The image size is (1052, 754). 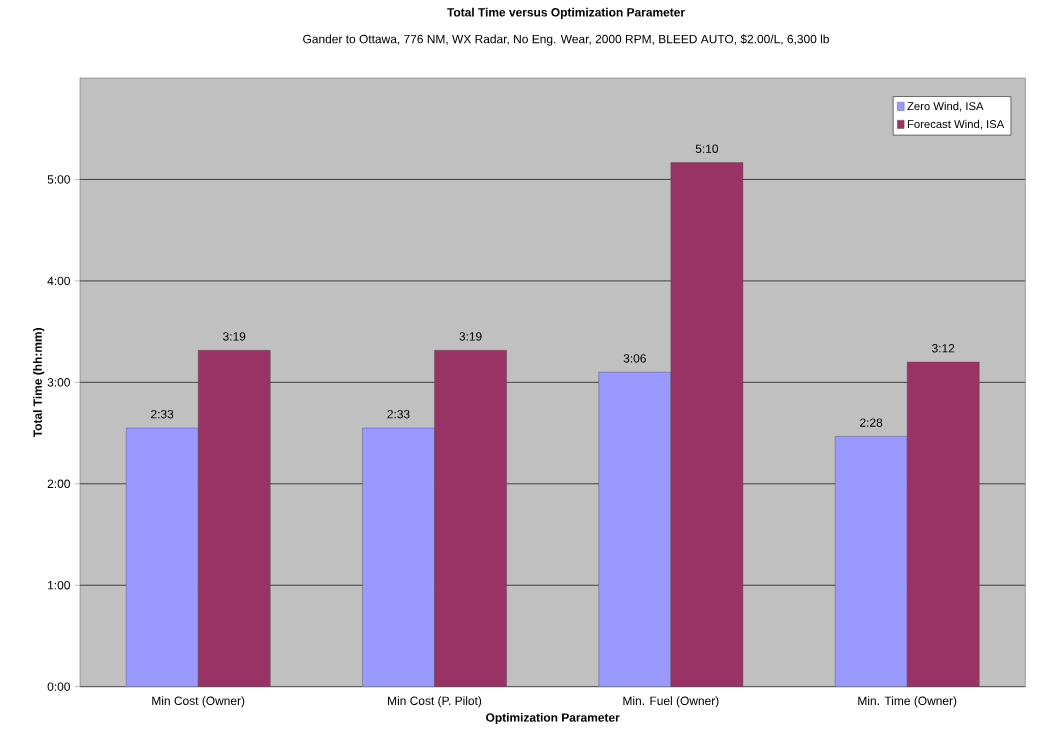 I want to click on x-tick-label: Min. Time (Owner), so click(x=907, y=702).